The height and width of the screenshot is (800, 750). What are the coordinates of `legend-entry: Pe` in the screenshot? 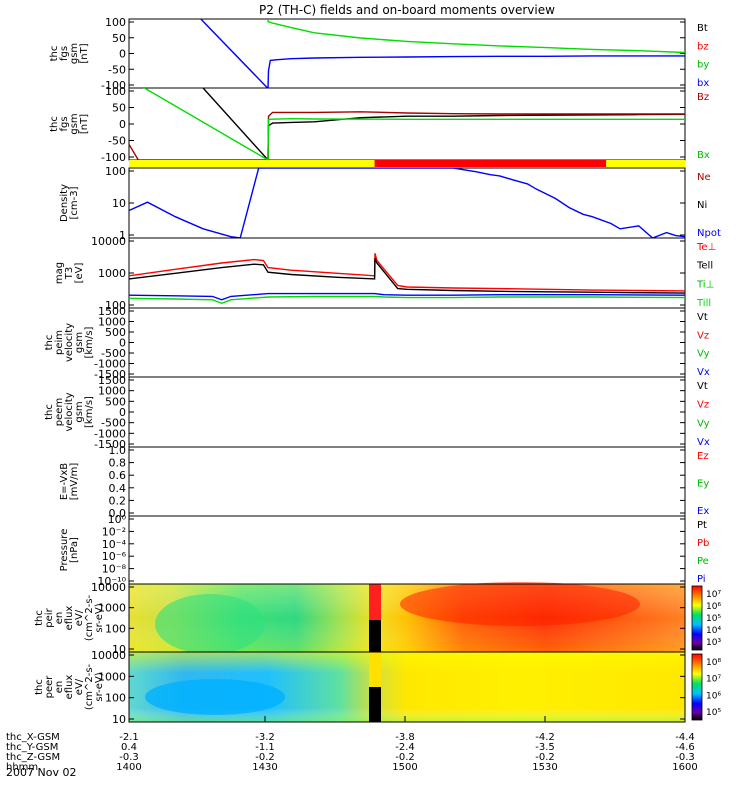 It's located at (703, 561).